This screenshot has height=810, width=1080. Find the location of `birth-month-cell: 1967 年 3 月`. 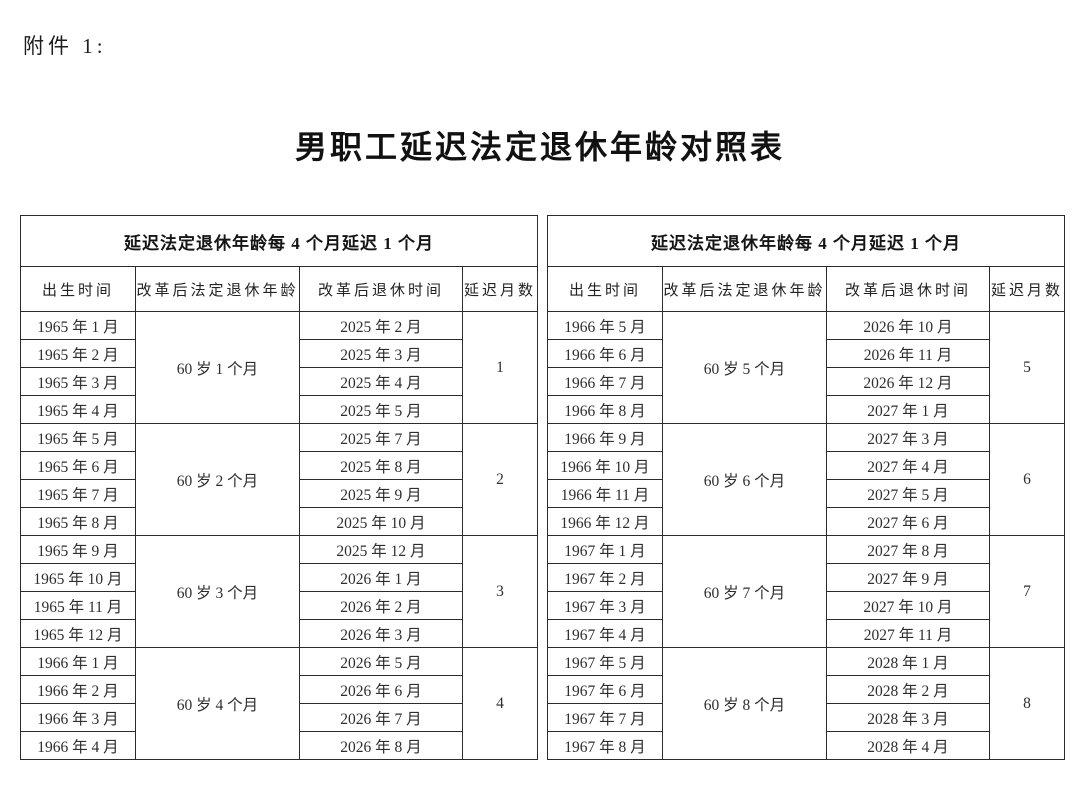

birth-month-cell: 1967 年 3 月 is located at coordinates (605, 605).